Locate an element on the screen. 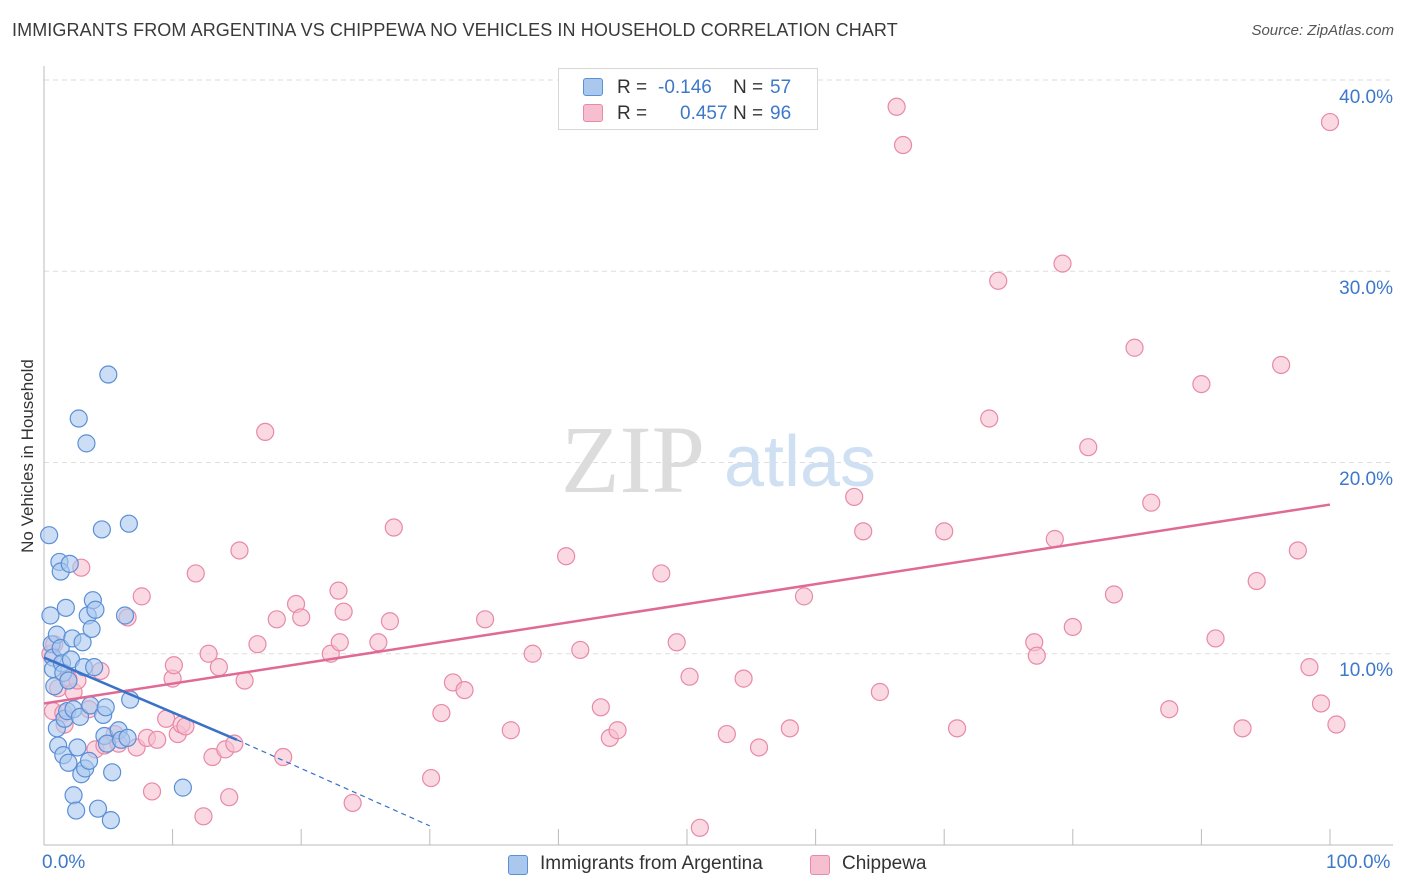  y-tick-20: 20.0% is located at coordinates (1366, 479).